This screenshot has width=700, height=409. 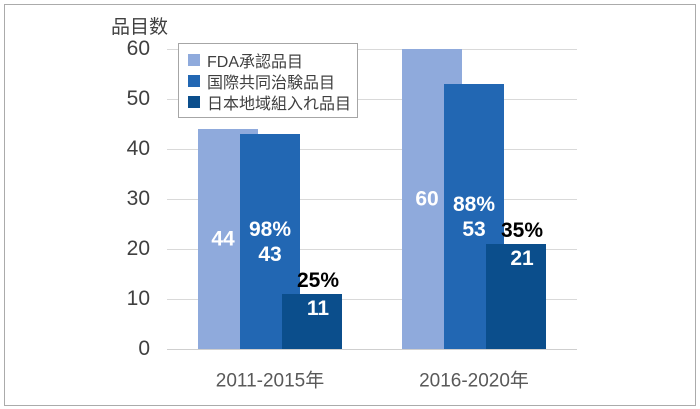 What do you see at coordinates (474, 229) in the screenshot?
I see `bar-value-label: 53` at bounding box center [474, 229].